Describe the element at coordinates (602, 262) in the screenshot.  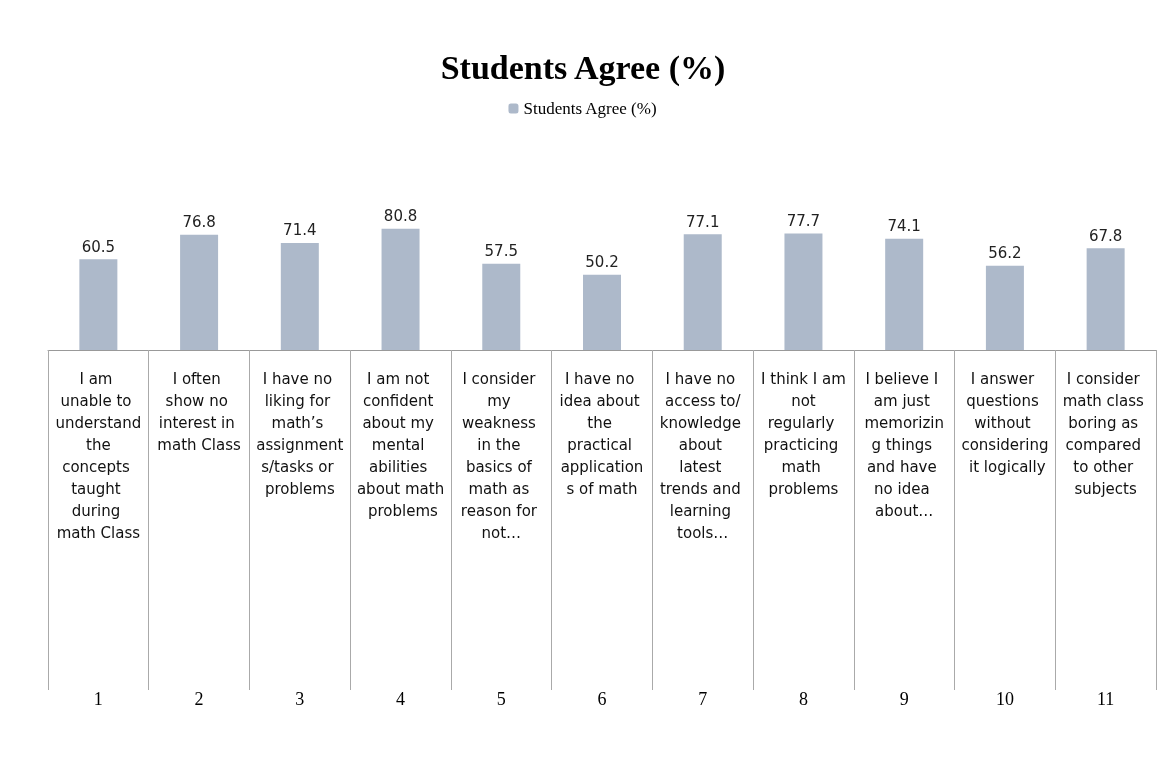
I see `data-label: 50.2` at that location.